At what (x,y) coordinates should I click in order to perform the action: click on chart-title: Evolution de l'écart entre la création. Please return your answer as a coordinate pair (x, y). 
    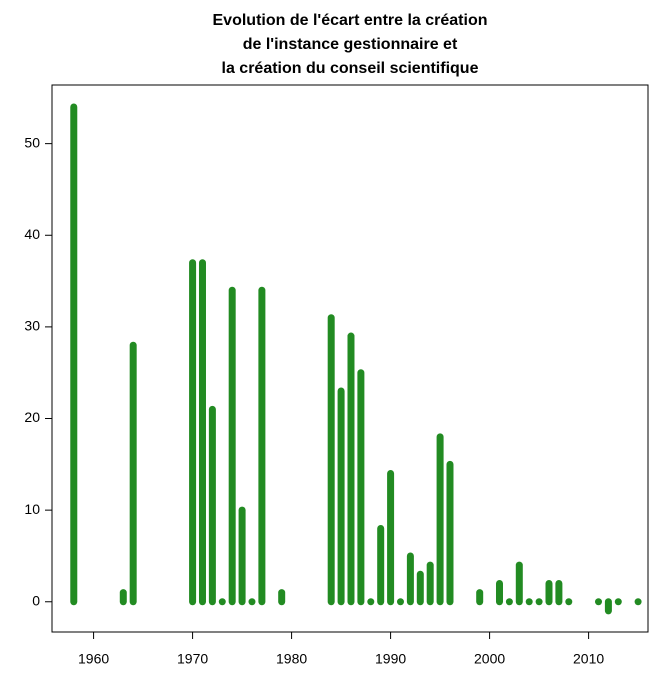
    Looking at the image, I should click on (350, 20).